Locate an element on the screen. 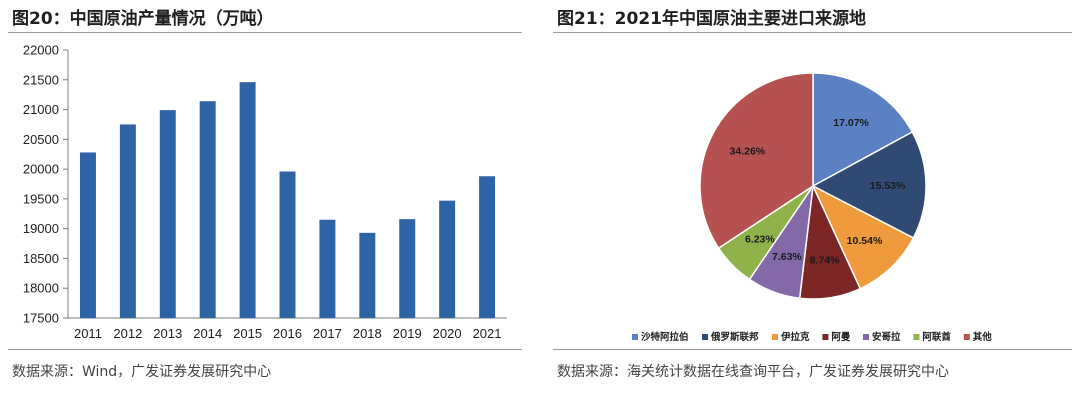 The image size is (1080, 409). y-tick-label: 17500 is located at coordinates (41, 318).